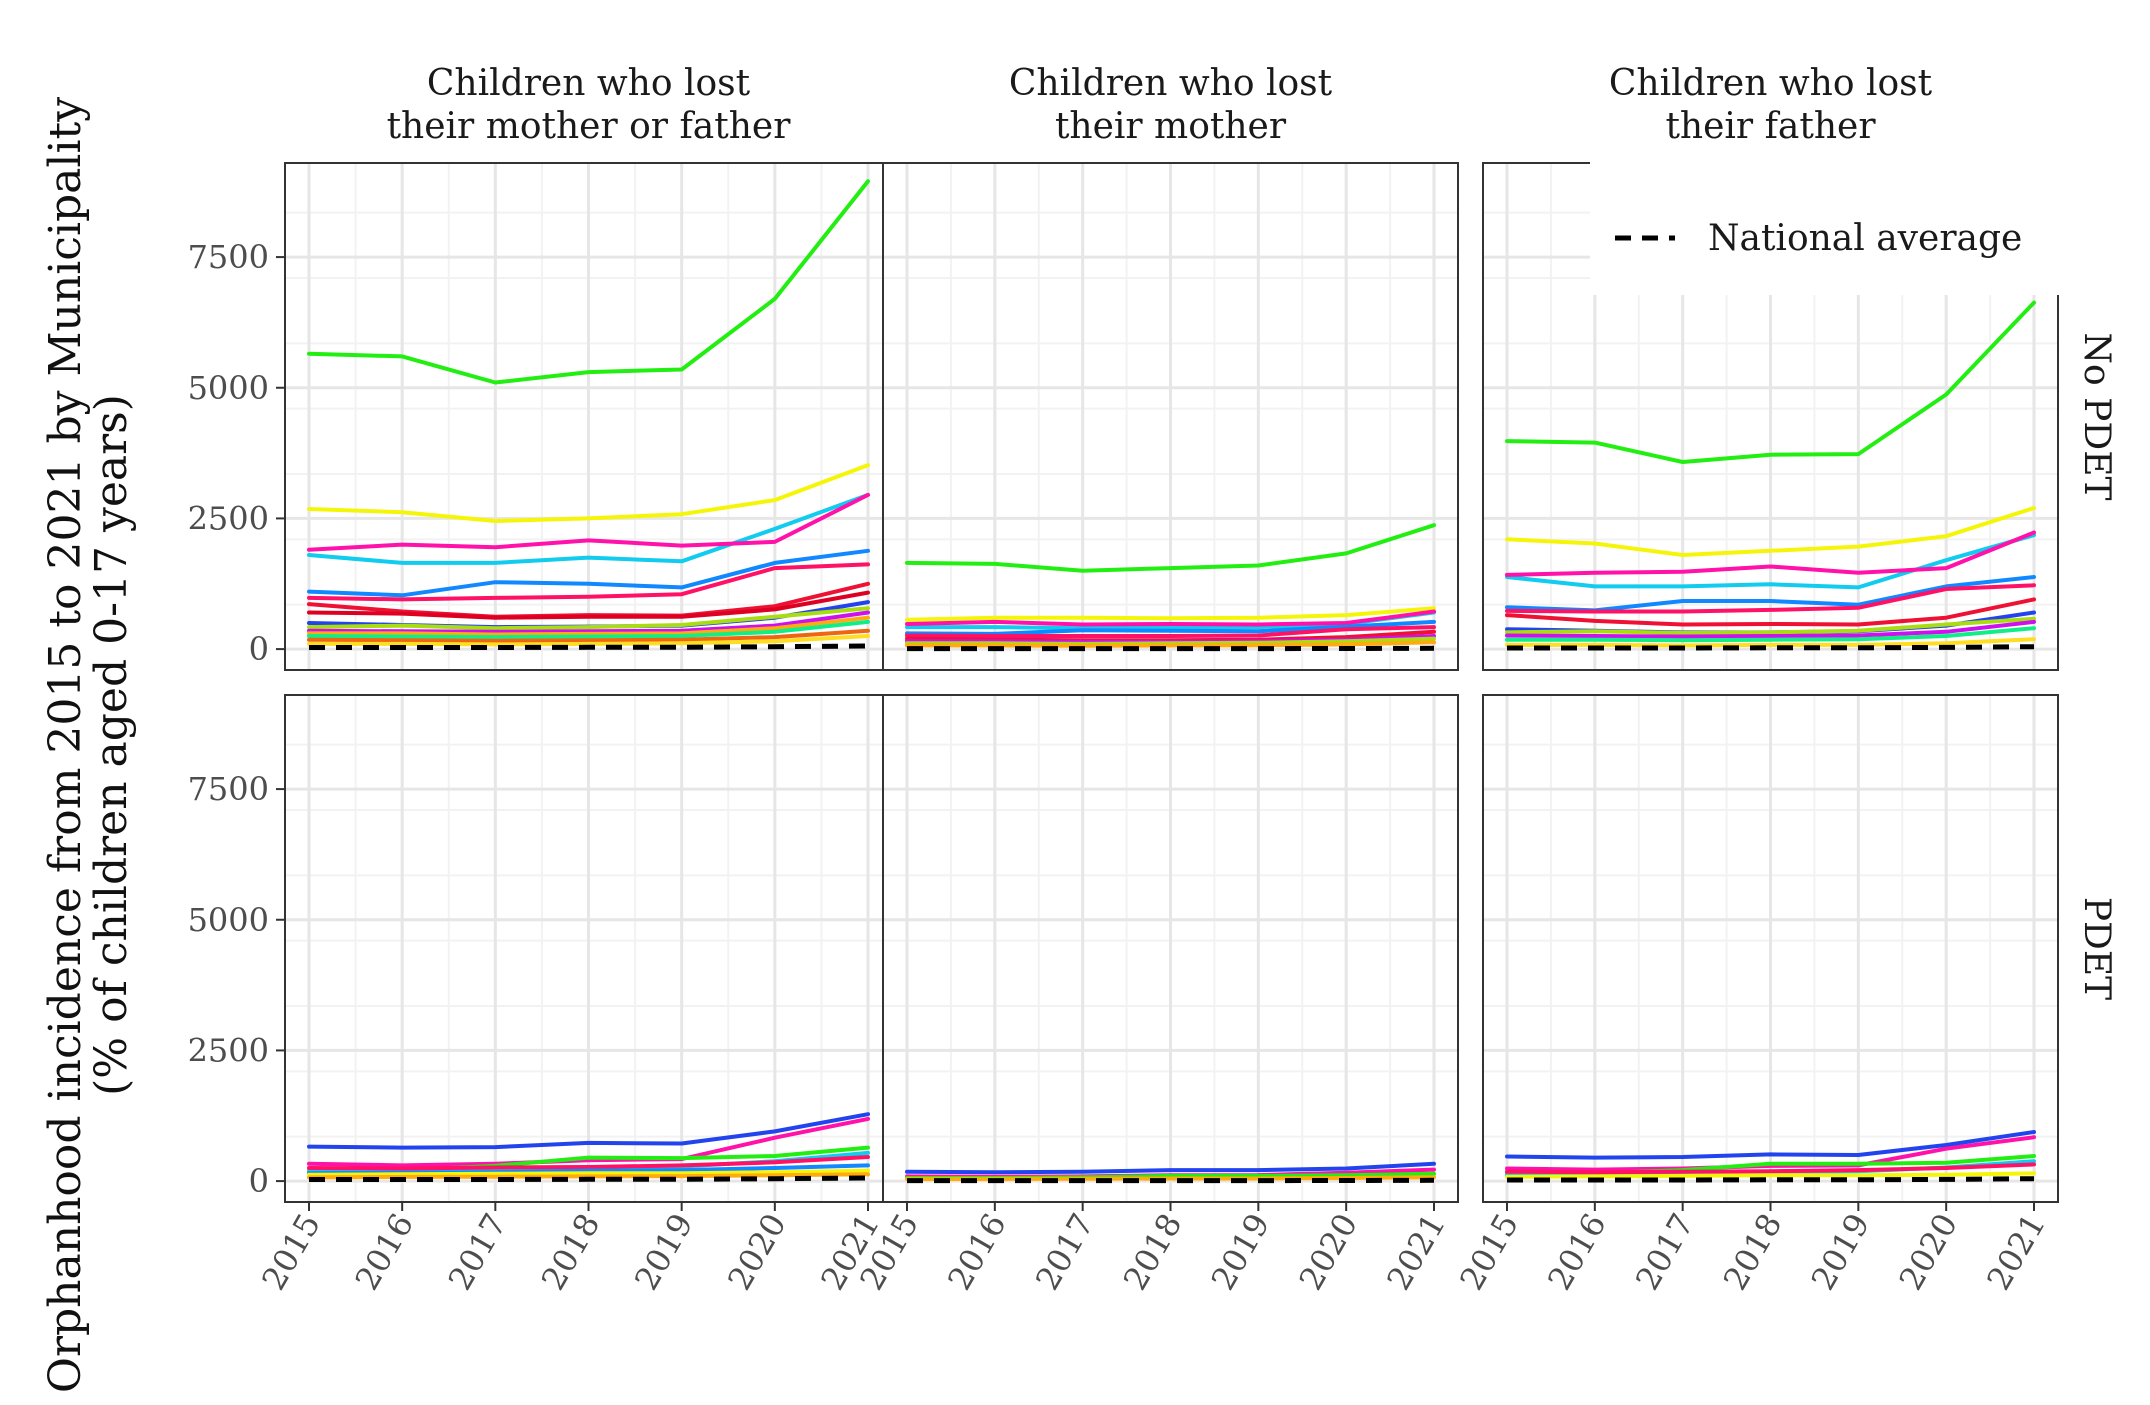 This screenshot has width=2150, height=1405. What do you see at coordinates (540, 416) in the screenshot?
I see `panel-1-1: 0 2500 5000 7500` at bounding box center [540, 416].